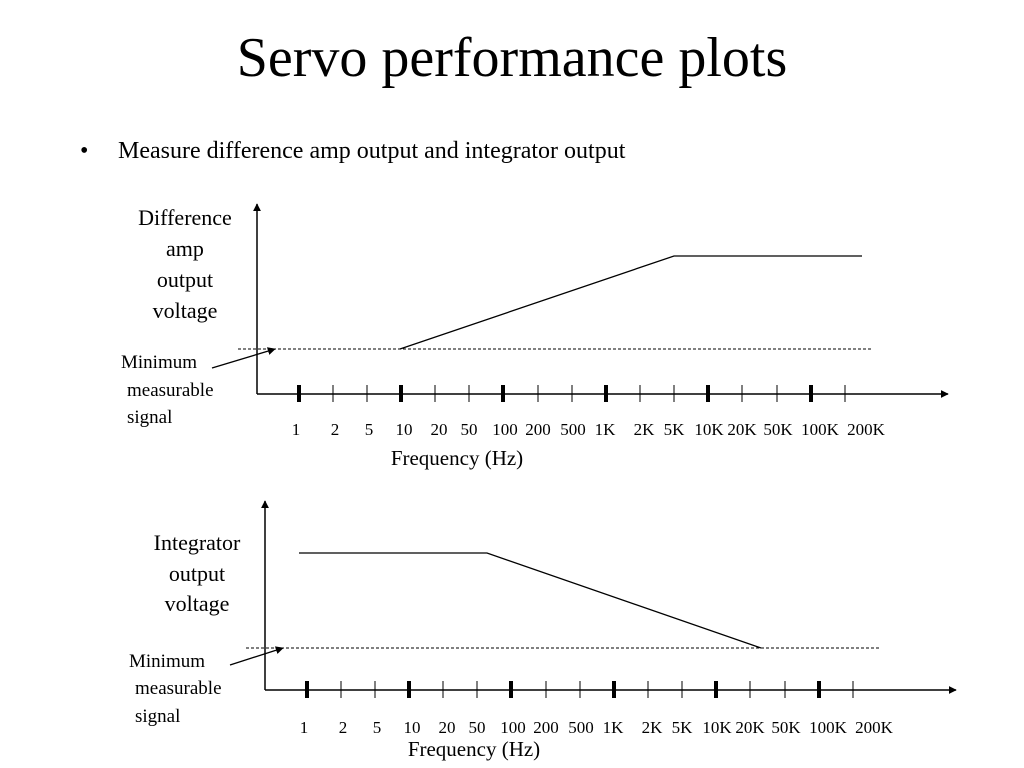  What do you see at coordinates (185, 264) in the screenshot?
I see `y-axis-label: Difference amp output voltage` at bounding box center [185, 264].